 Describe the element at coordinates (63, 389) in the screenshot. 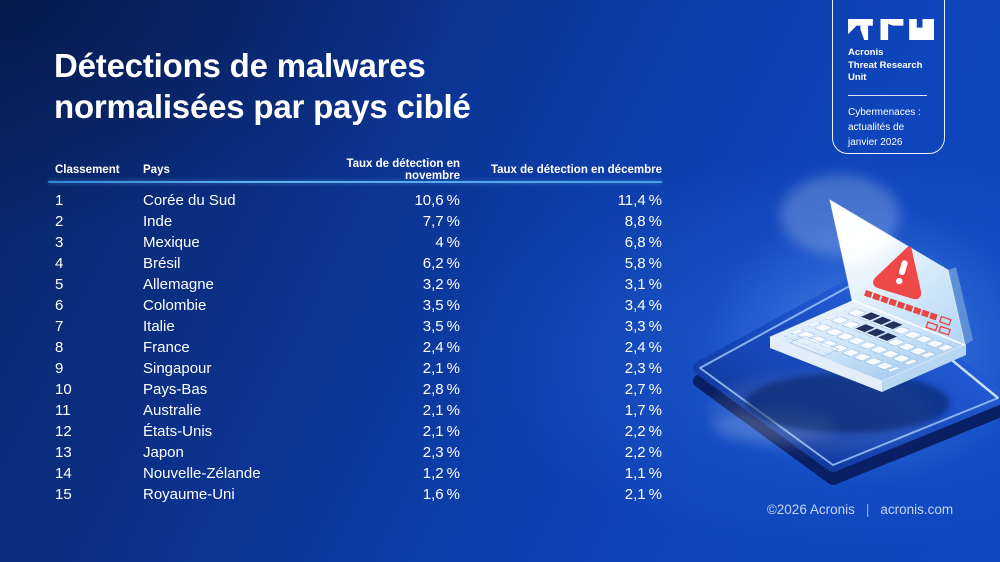

I see `rank-cell: 10` at that location.